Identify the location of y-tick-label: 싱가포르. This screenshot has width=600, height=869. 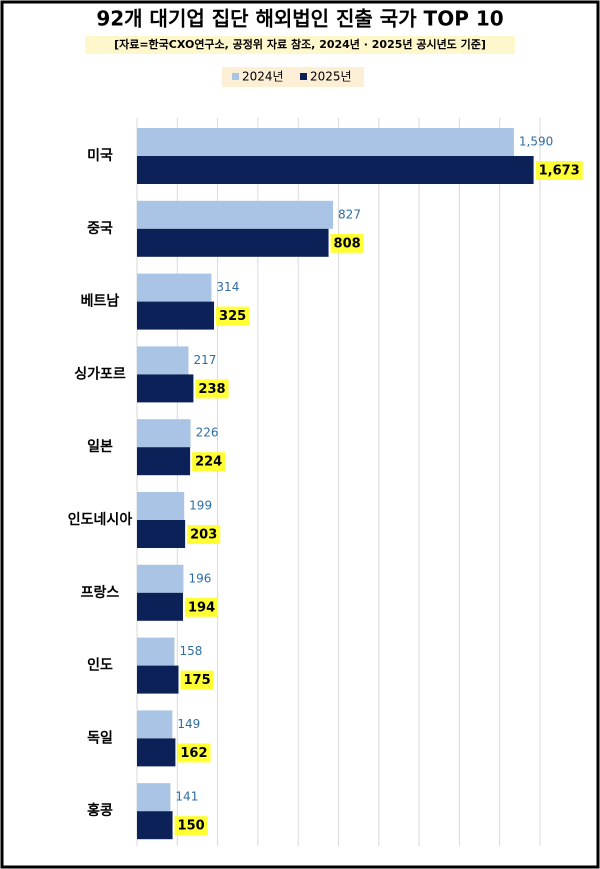
(100, 374).